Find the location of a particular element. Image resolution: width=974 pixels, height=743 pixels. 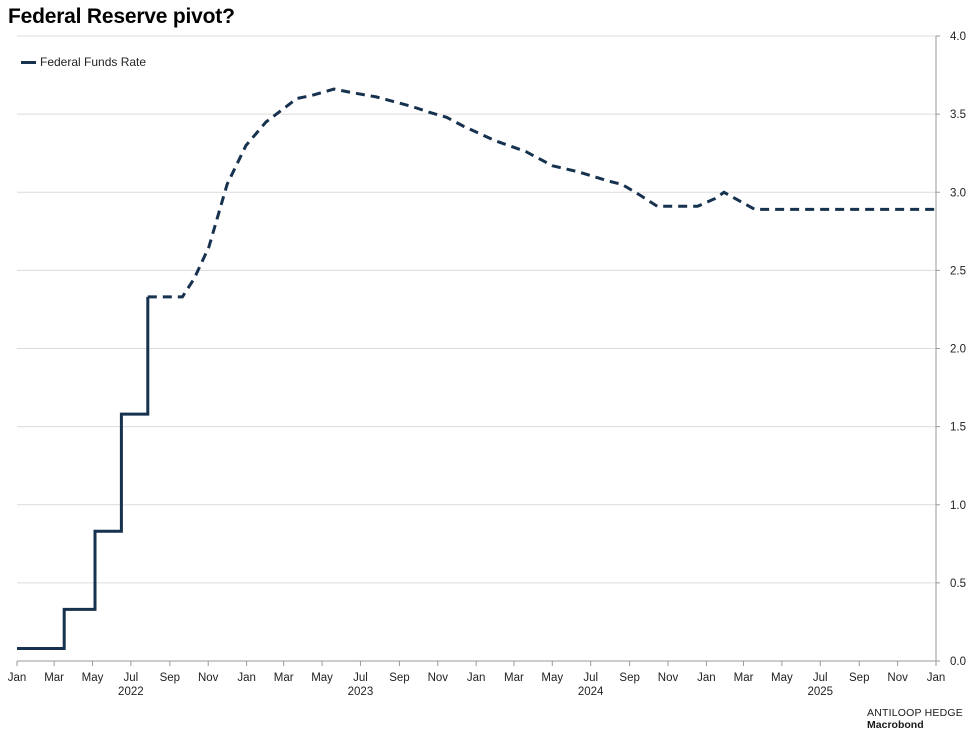

y-tick-label: 3.0 is located at coordinates (958, 193).